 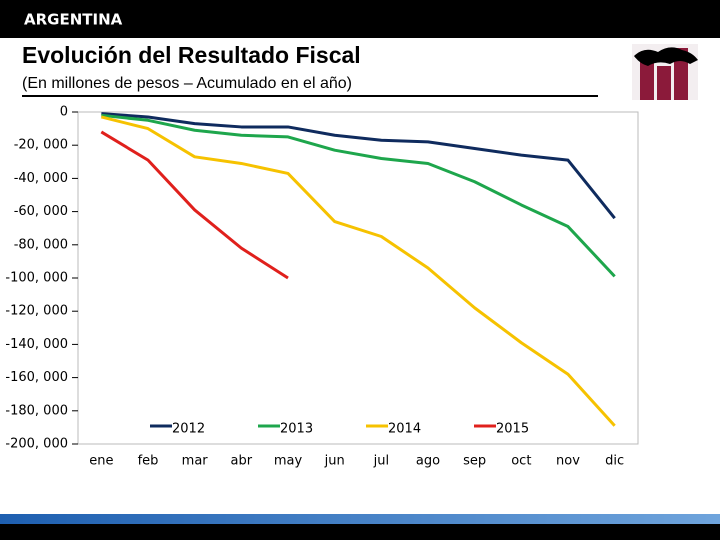 What do you see at coordinates (41, 211) in the screenshot?
I see `y-tick-label: -60, 000` at bounding box center [41, 211].